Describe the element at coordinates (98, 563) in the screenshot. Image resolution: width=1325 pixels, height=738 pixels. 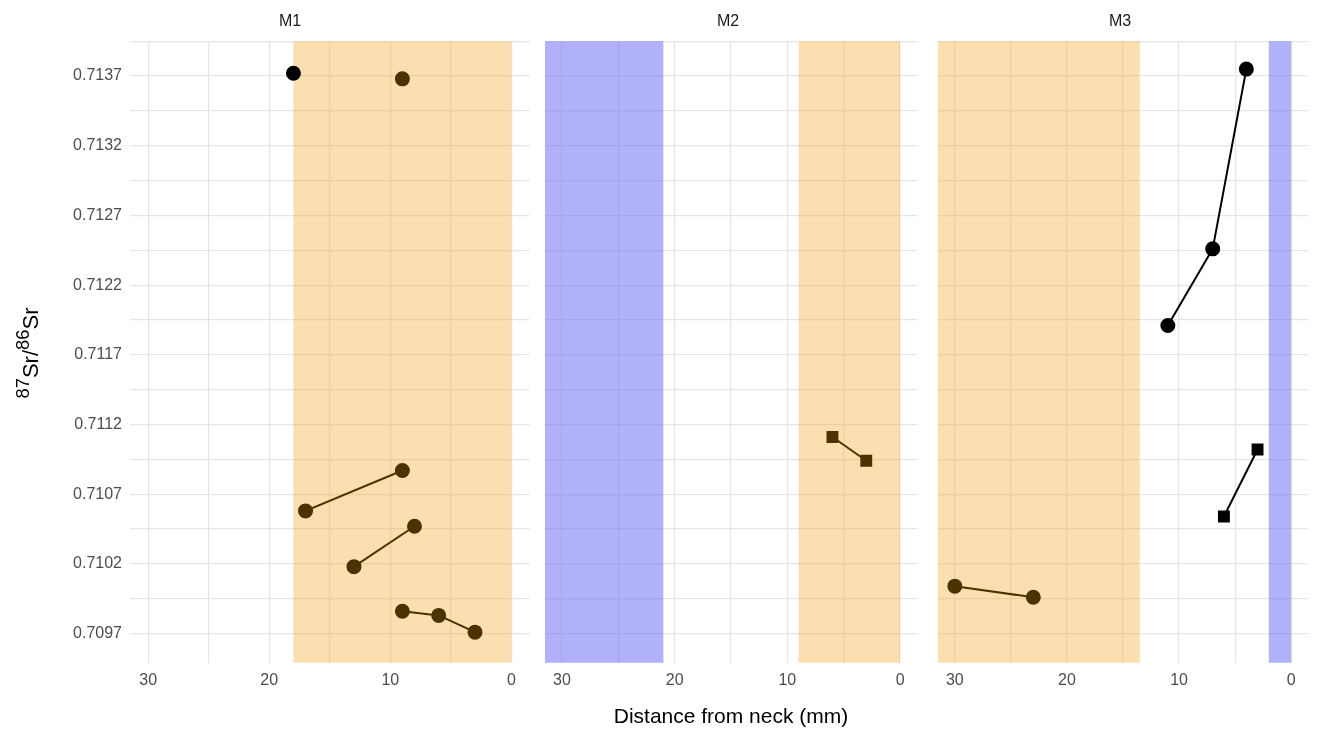
I see `y-tick-label: 0.7102` at that location.